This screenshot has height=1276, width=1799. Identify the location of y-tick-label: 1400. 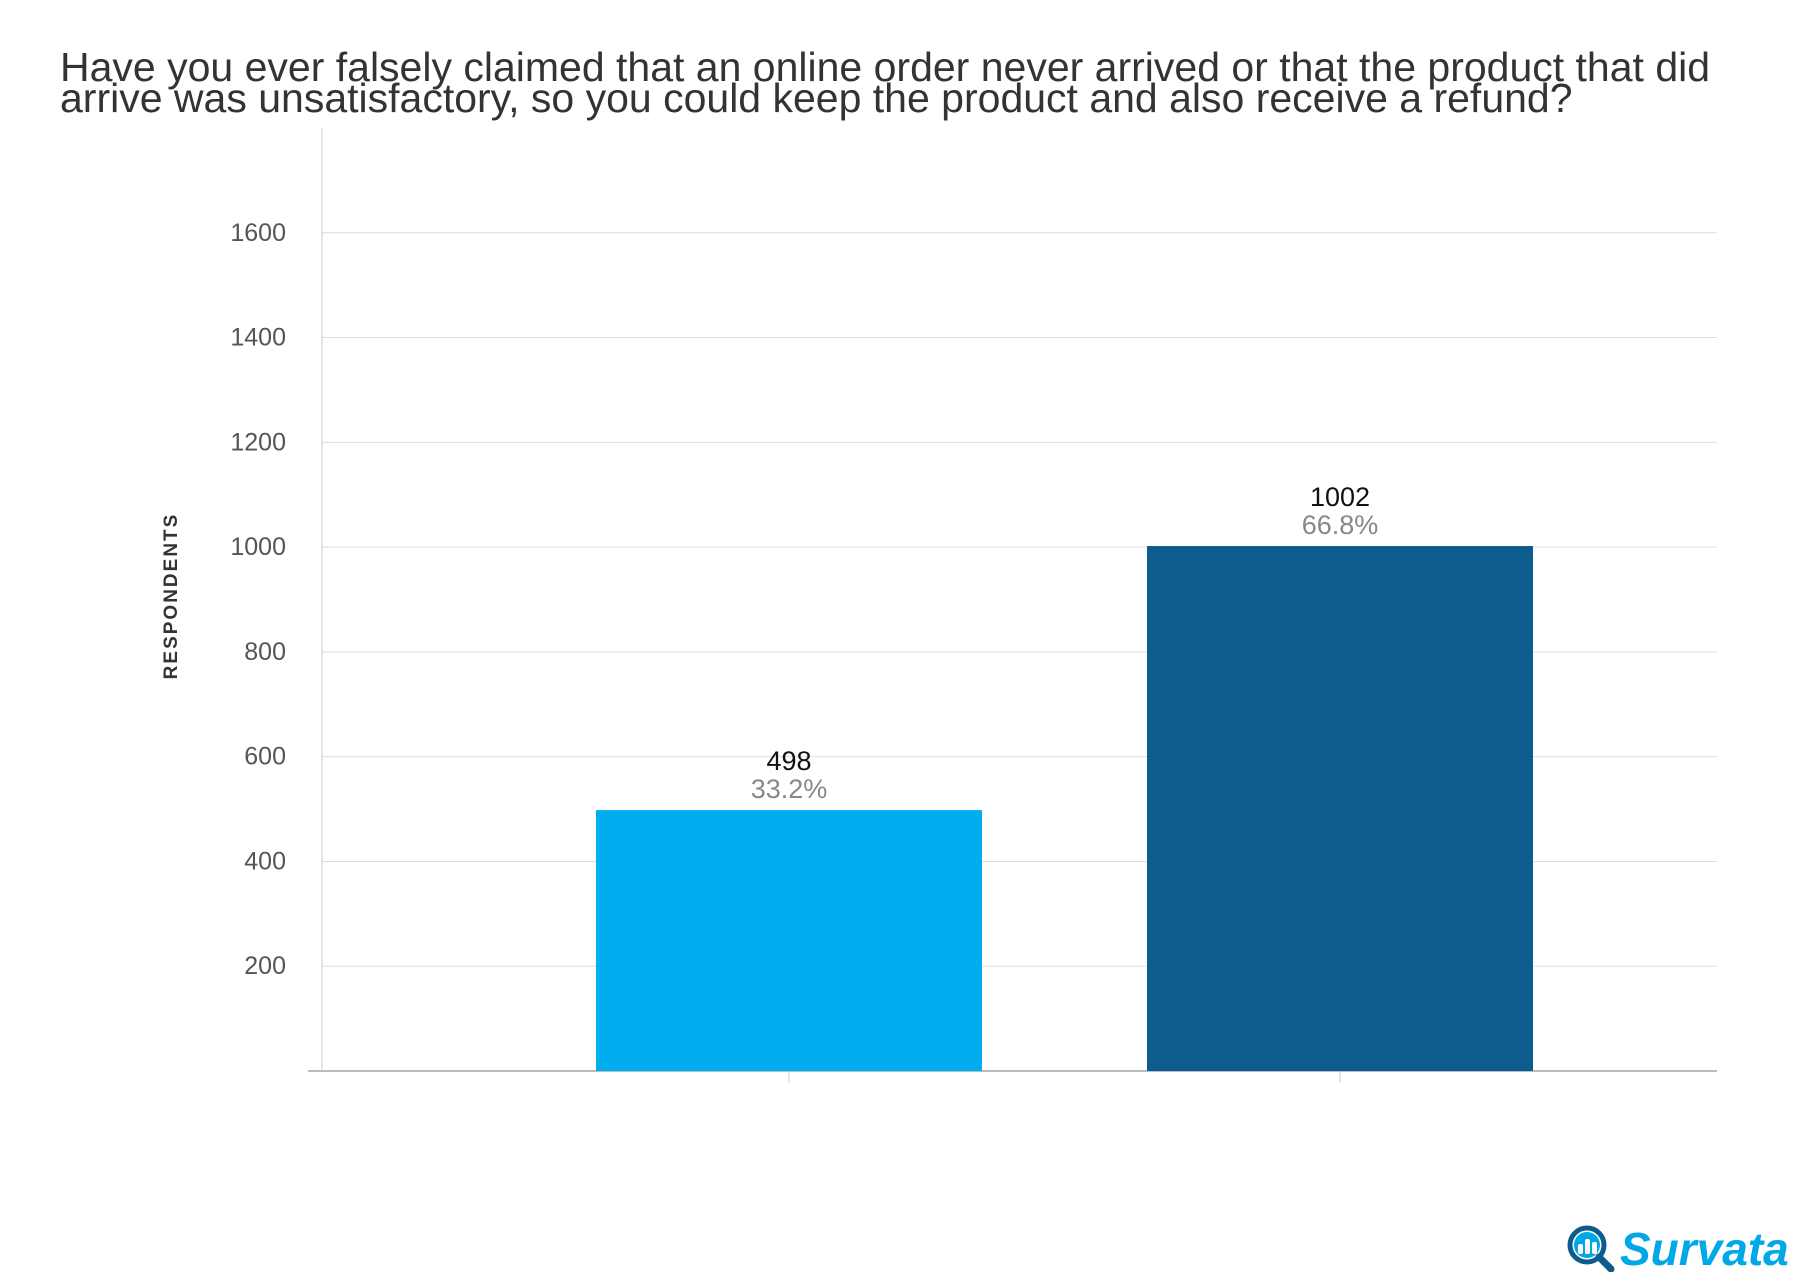
(258, 338).